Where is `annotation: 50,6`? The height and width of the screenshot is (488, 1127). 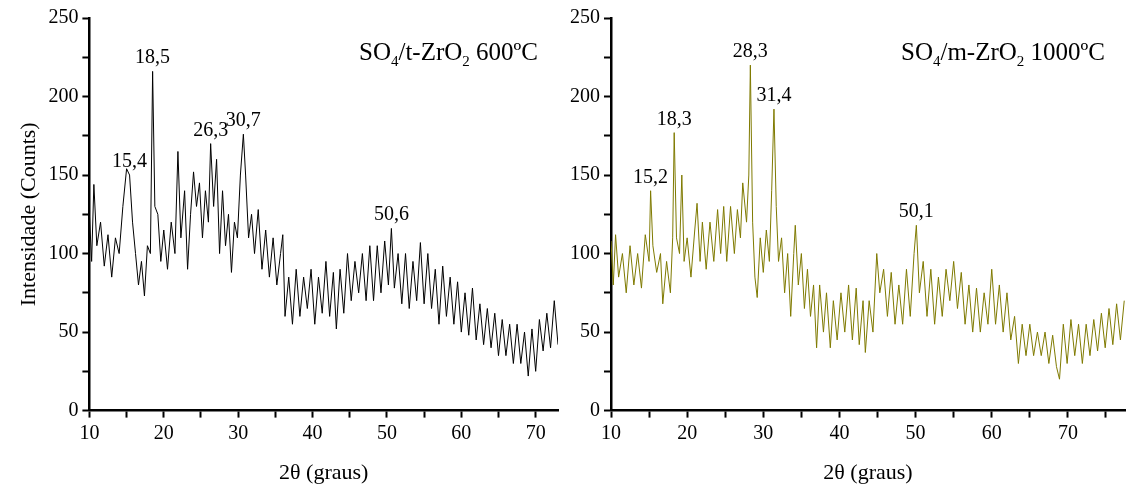
annotation: 50,6 is located at coordinates (391, 213).